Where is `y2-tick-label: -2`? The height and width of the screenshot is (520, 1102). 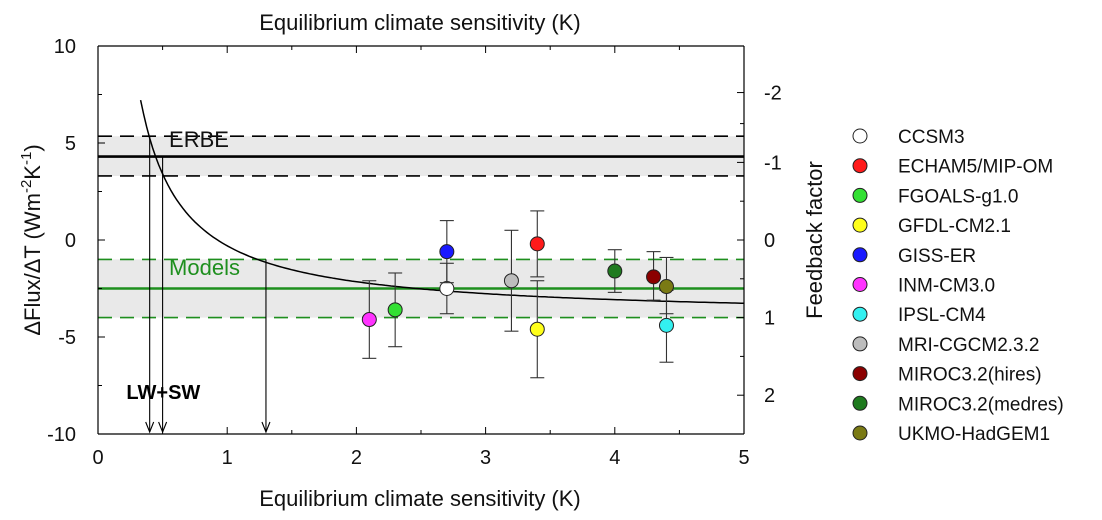 y2-tick-label: -2 is located at coordinates (773, 94).